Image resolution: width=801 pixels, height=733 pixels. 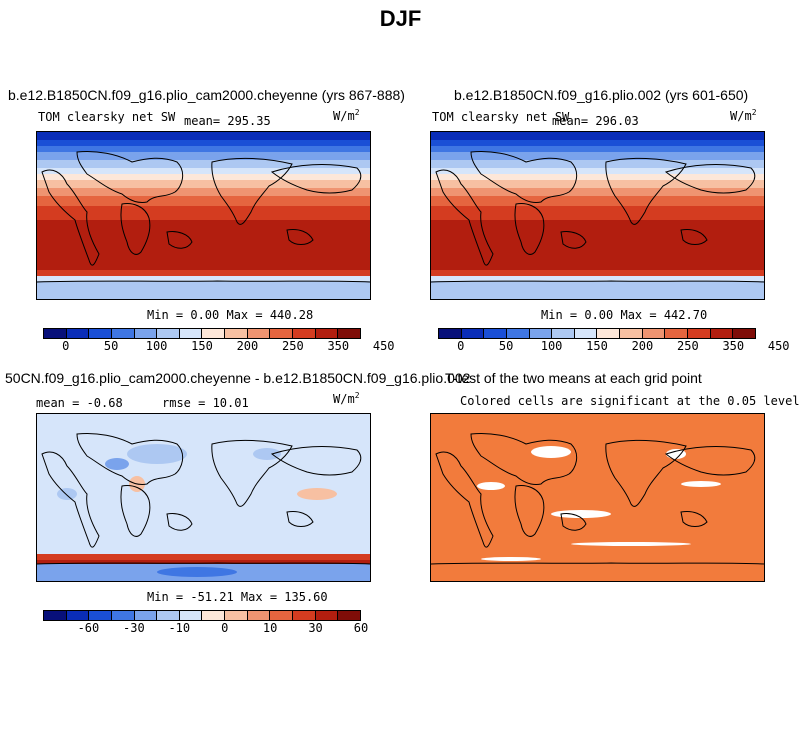 What do you see at coordinates (202, 333) in the screenshot?
I see `panel1-colorbar-cells` at bounding box center [202, 333].